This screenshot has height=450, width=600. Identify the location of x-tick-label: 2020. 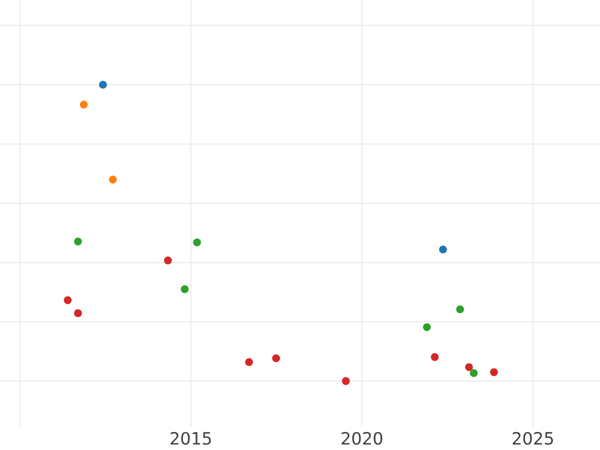
(362, 438).